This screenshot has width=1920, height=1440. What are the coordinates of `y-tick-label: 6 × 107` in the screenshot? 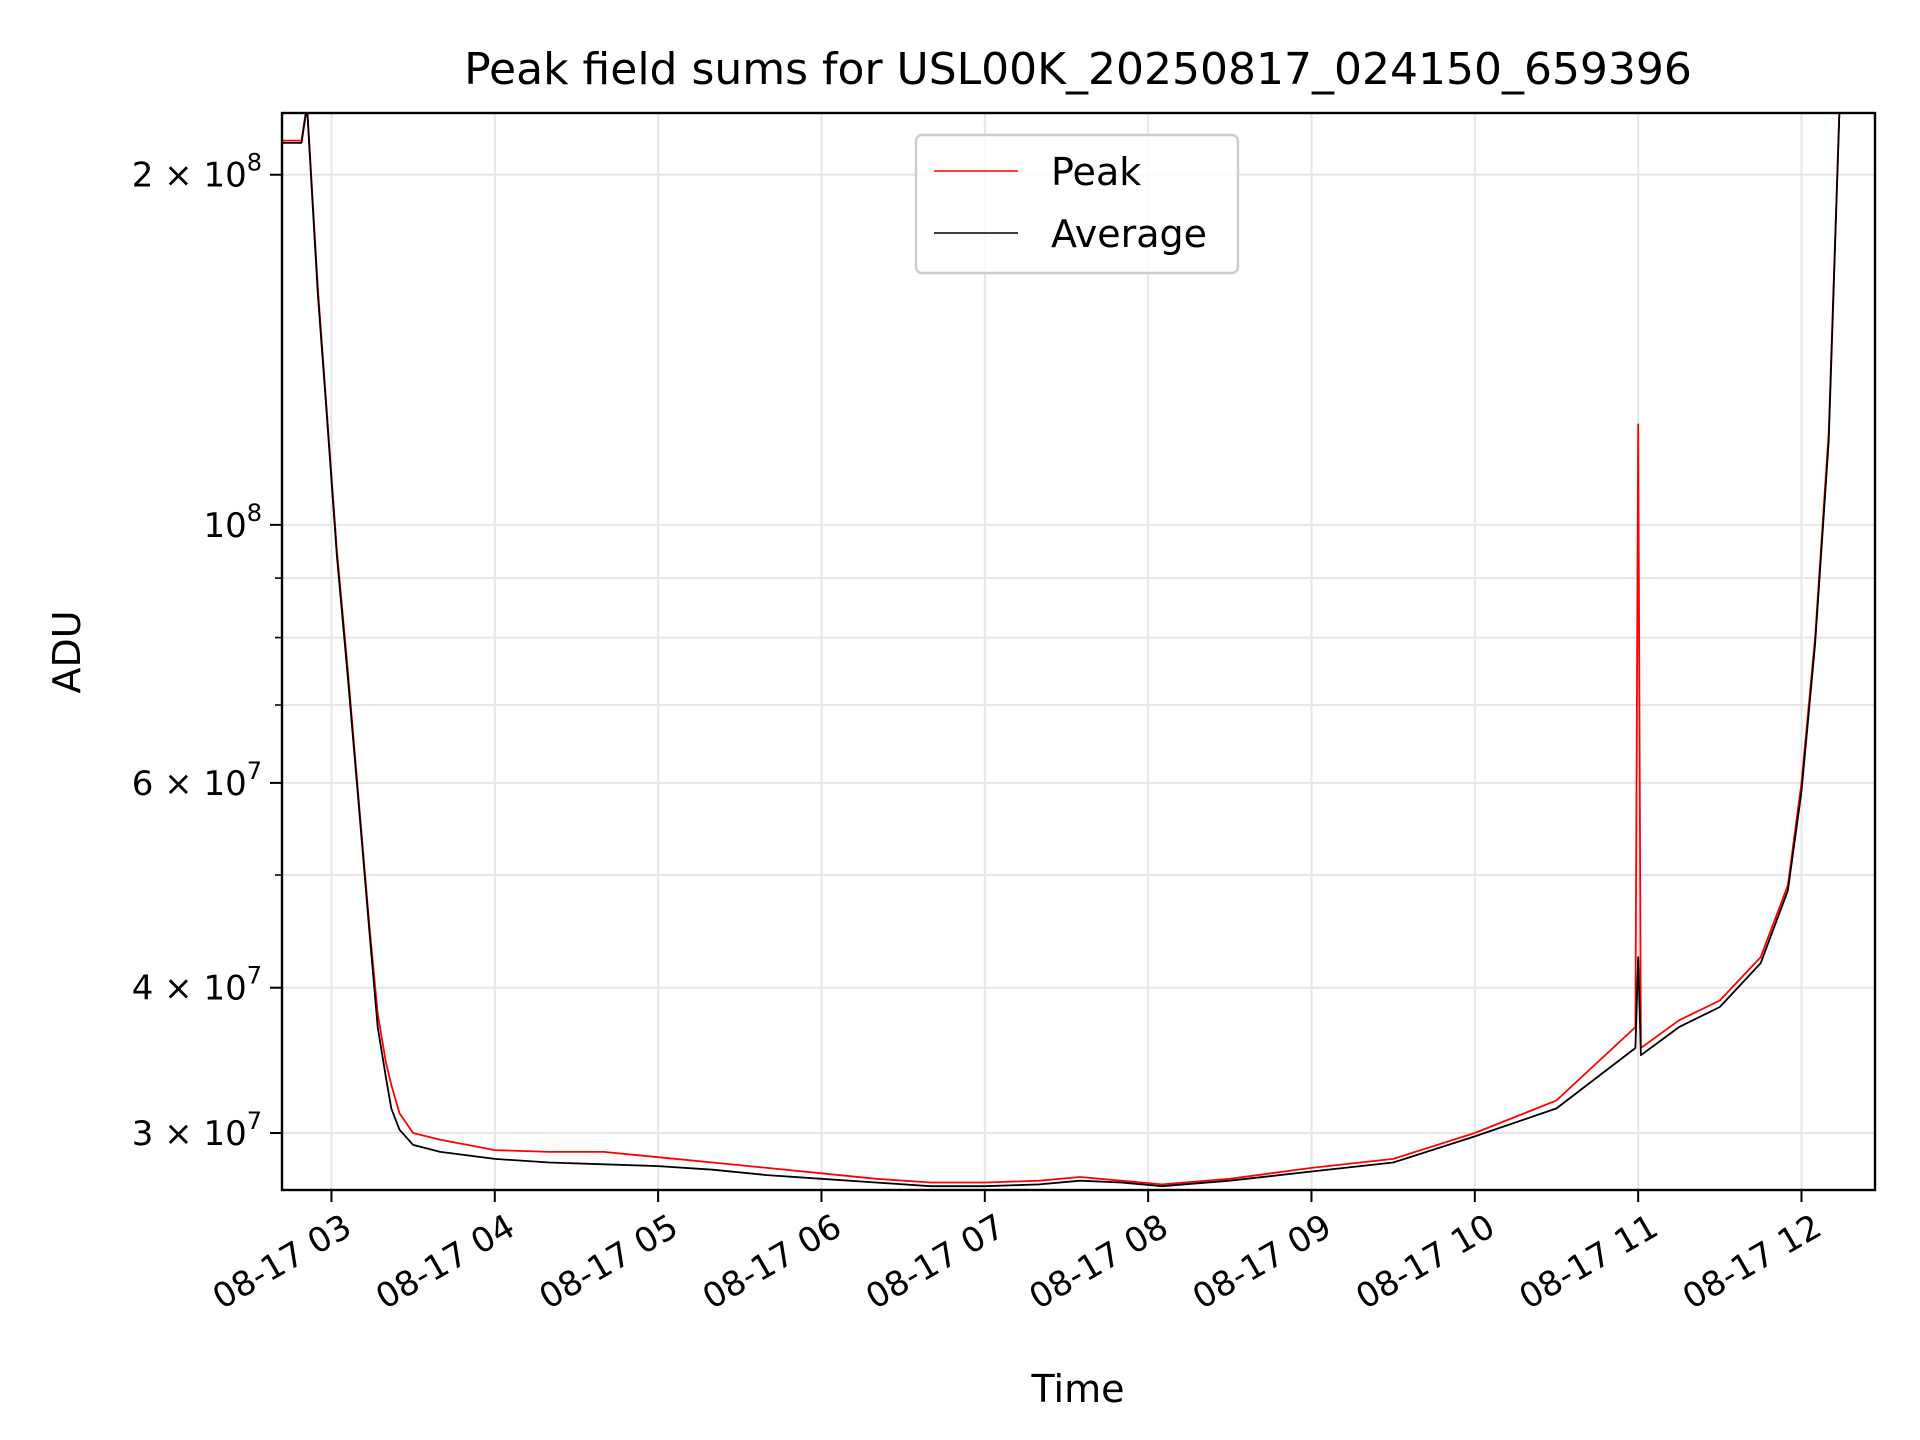 It's located at (197, 780).